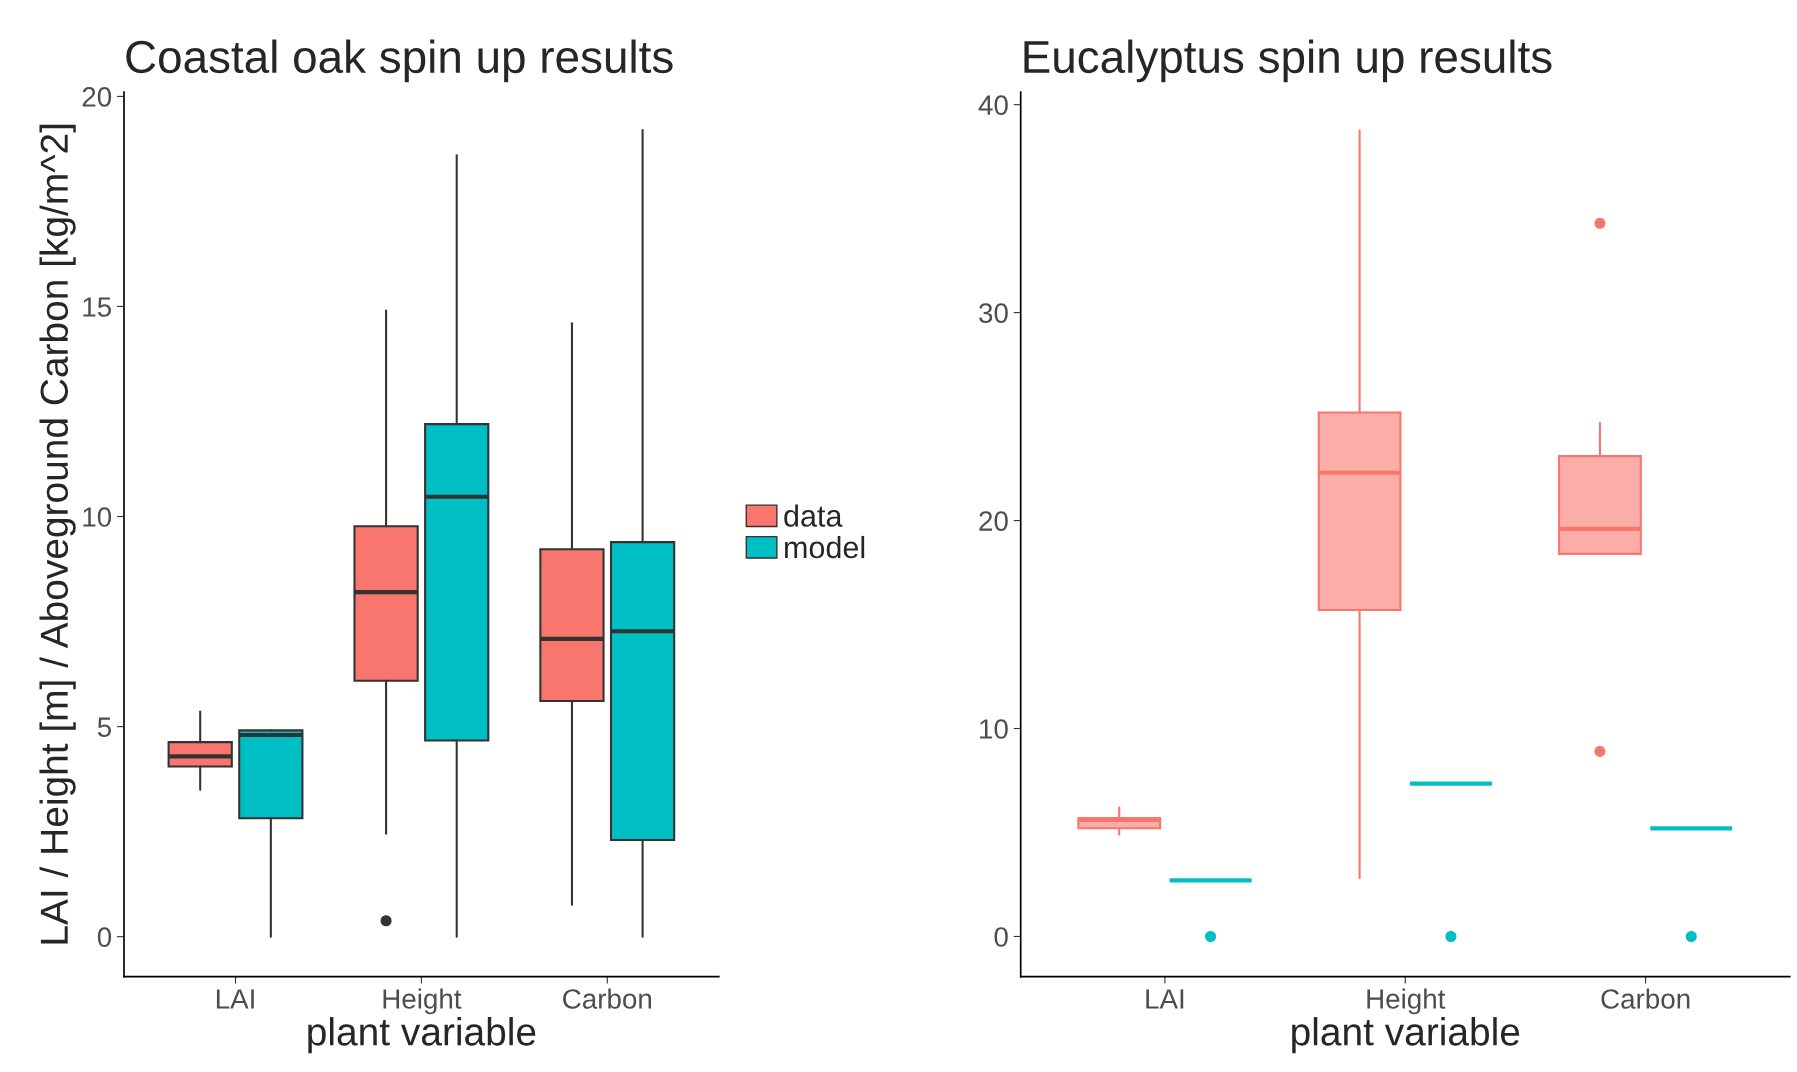  What do you see at coordinates (993, 105) in the screenshot?
I see `y-tick-label: 40` at bounding box center [993, 105].